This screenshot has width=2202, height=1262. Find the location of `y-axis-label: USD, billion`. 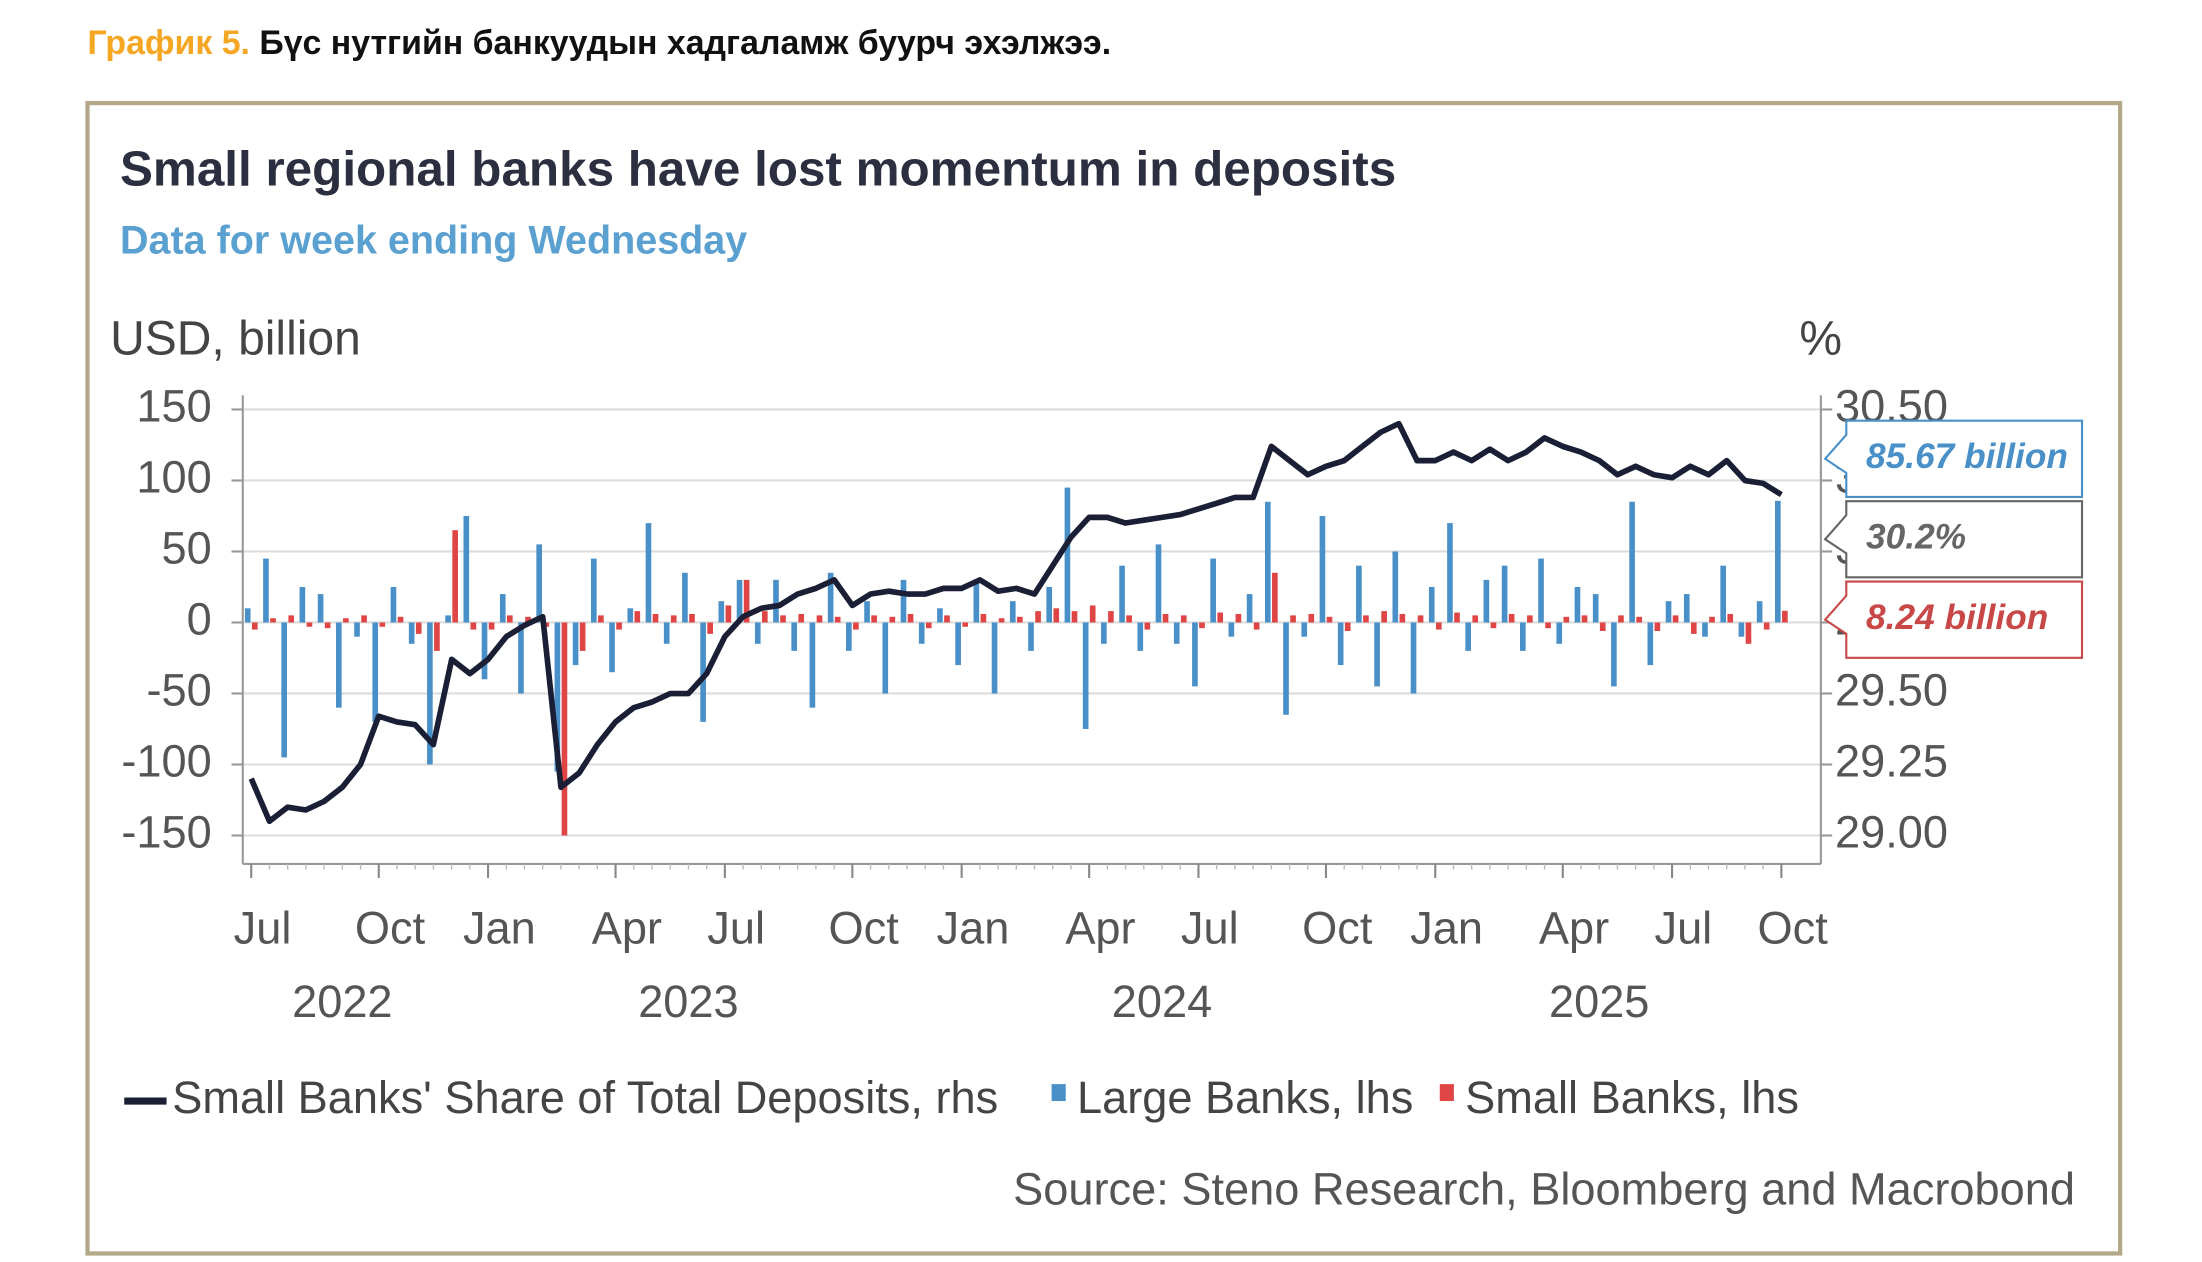

y-axis-label: USD, billion is located at coordinates (235, 338).